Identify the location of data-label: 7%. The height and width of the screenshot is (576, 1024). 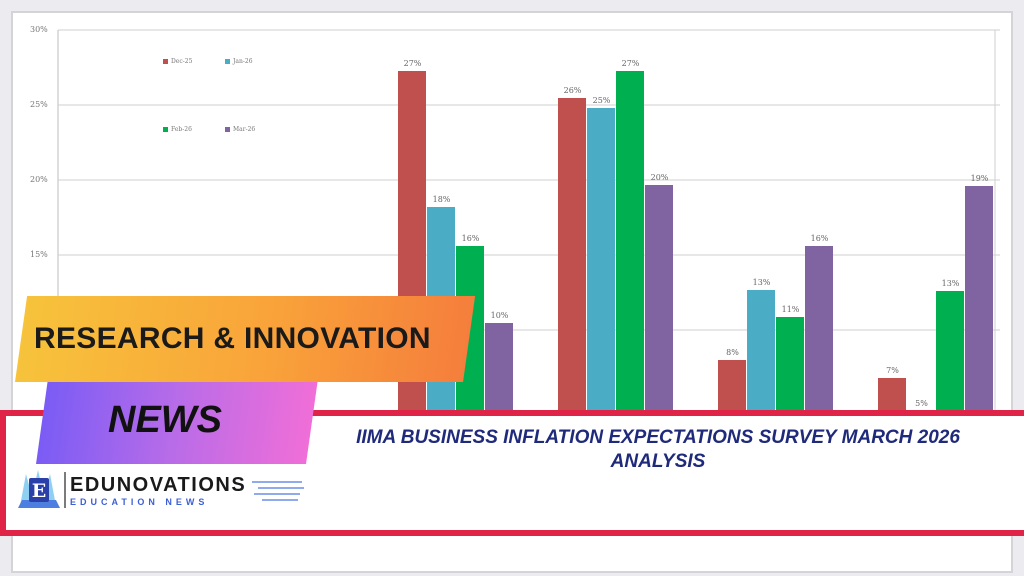
(892, 370).